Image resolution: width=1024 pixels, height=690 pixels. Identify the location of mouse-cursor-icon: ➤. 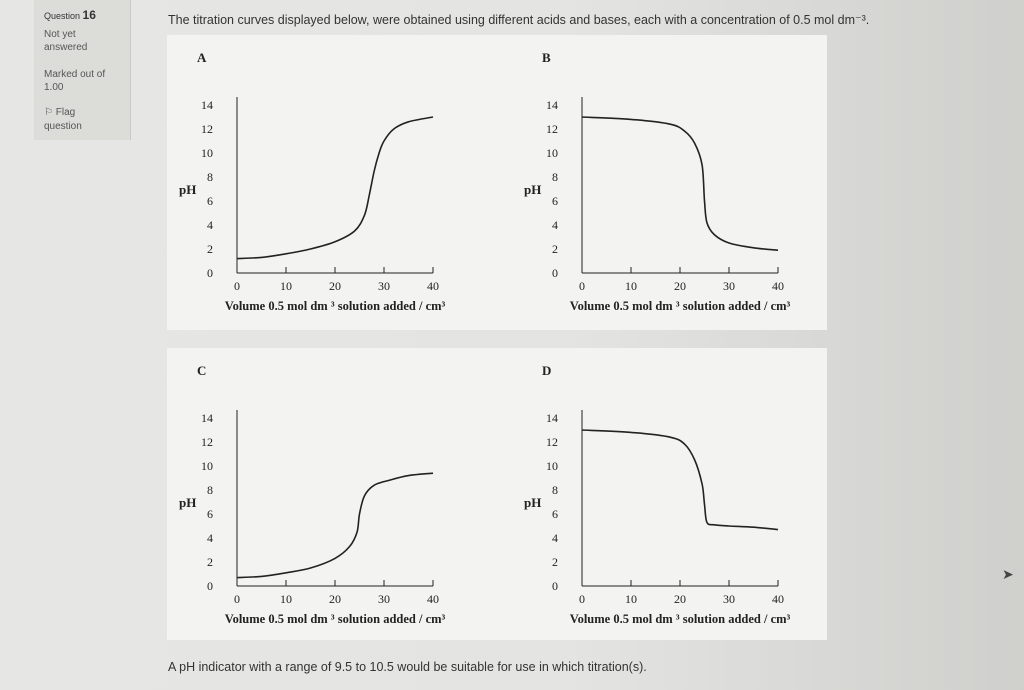
(1008, 574).